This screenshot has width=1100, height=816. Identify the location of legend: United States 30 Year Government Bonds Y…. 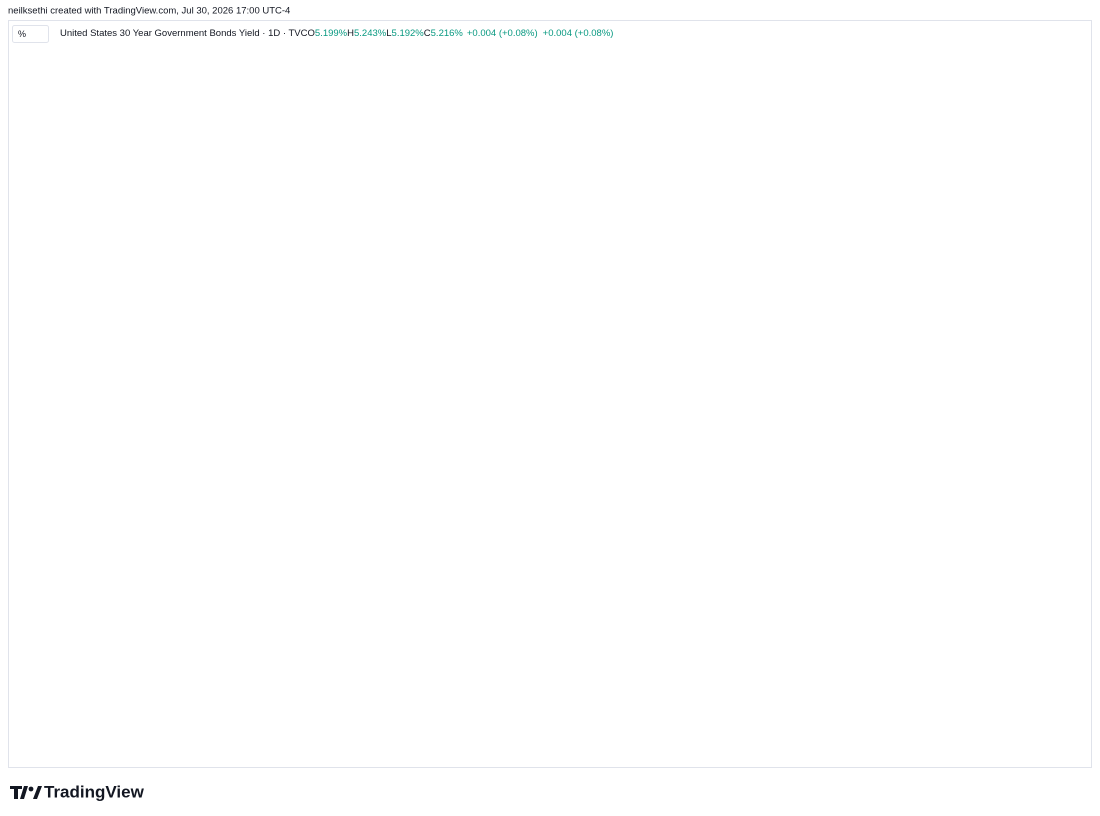
(336, 33).